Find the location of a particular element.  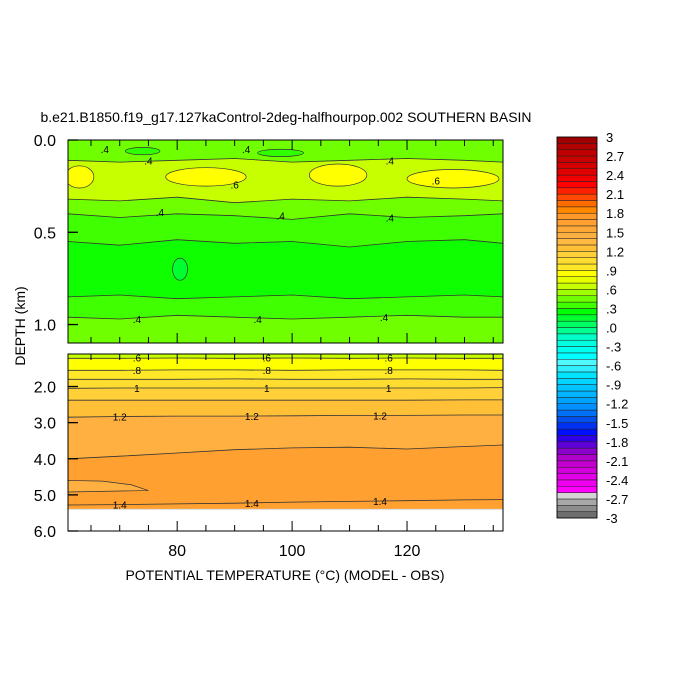

colorbar-frame is located at coordinates (577, 327).